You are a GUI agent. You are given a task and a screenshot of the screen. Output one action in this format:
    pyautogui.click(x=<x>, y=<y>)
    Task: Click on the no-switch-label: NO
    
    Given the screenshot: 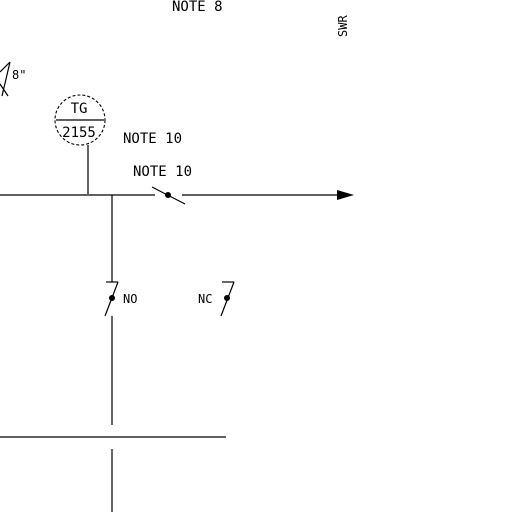 What is the action you would take?
    pyautogui.click(x=130, y=299)
    